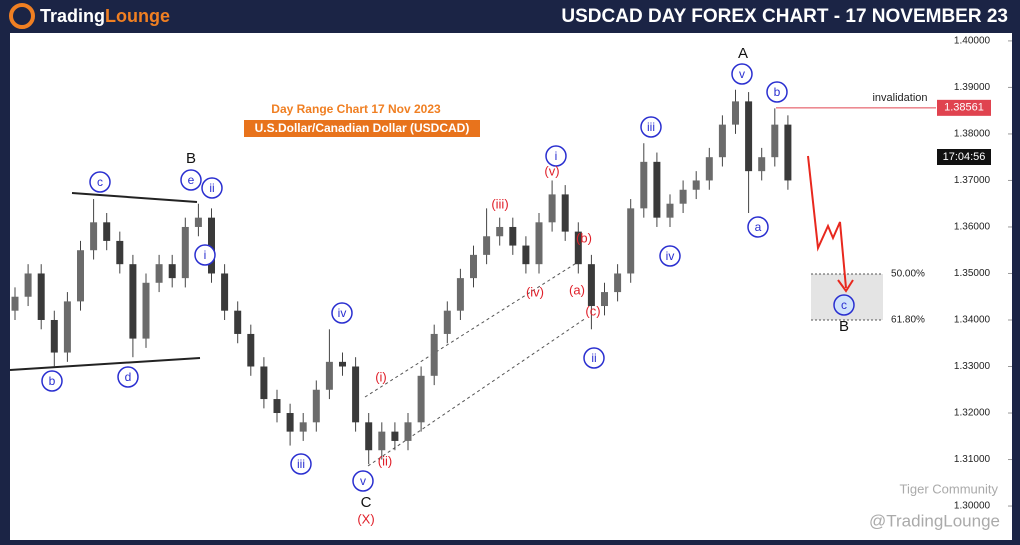 The image size is (1020, 545). I want to click on y-tick-label: 1.36000, so click(972, 227).